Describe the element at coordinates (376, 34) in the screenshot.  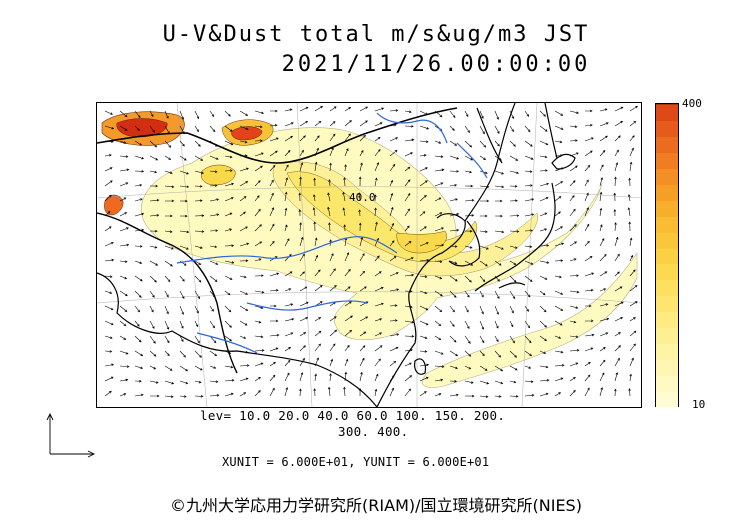
I see `chart-title: U-V&Dust total m/s&ug/m3 JST` at that location.